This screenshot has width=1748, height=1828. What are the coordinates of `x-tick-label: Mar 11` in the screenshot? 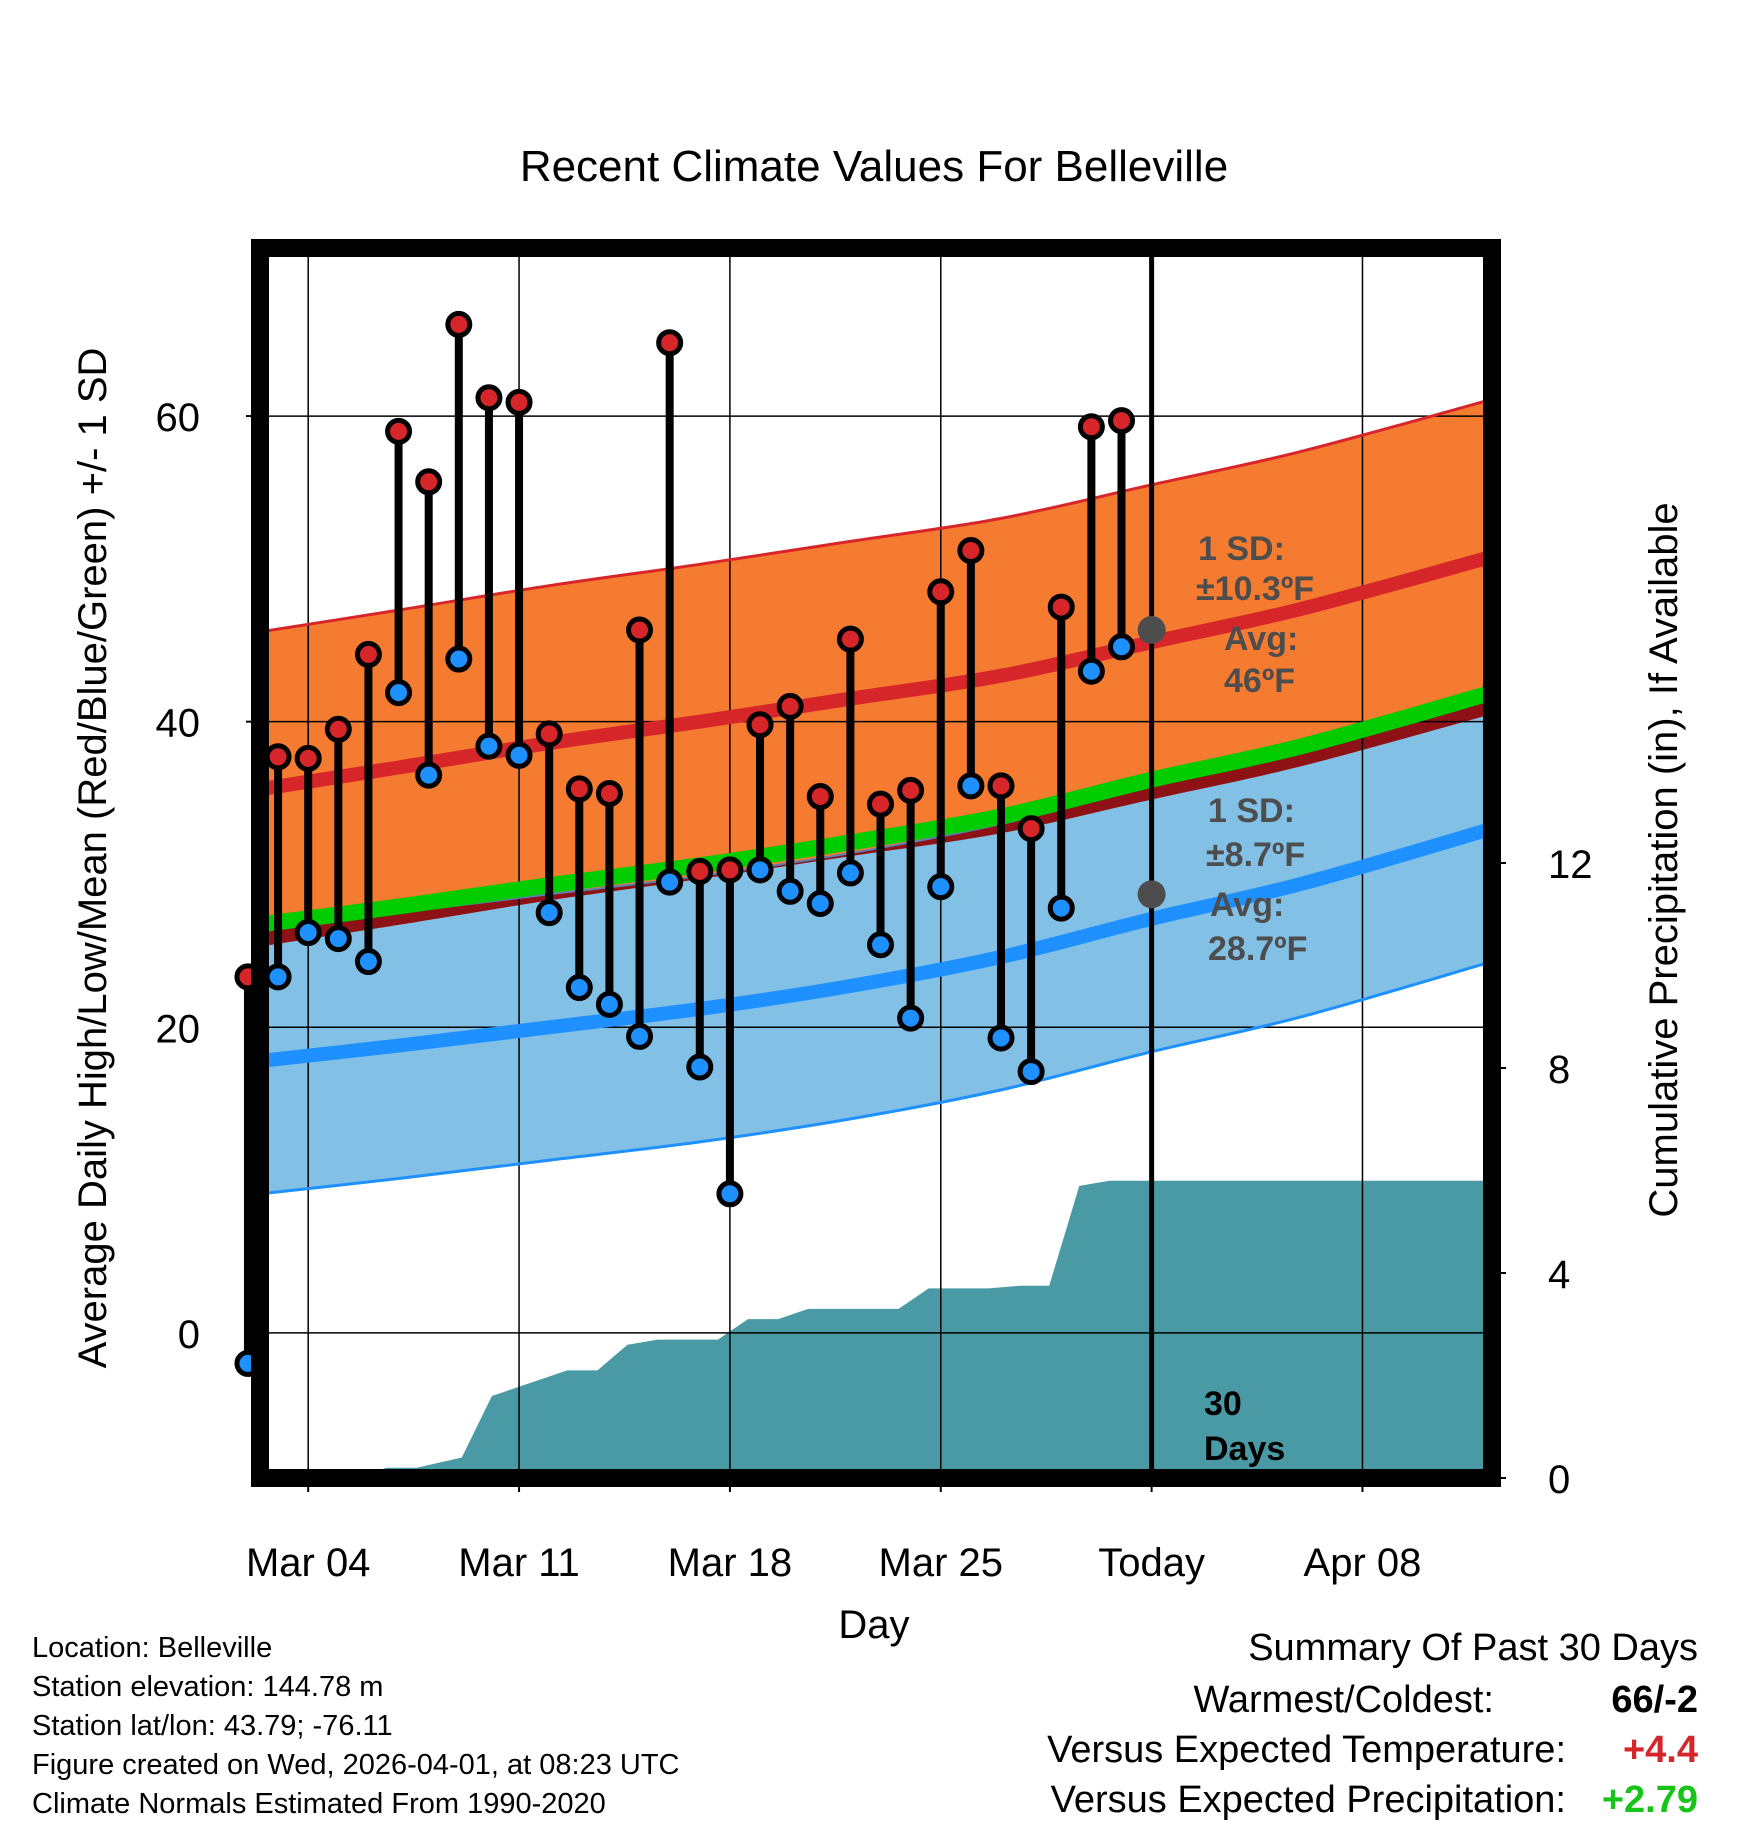 It's located at (519, 1563).